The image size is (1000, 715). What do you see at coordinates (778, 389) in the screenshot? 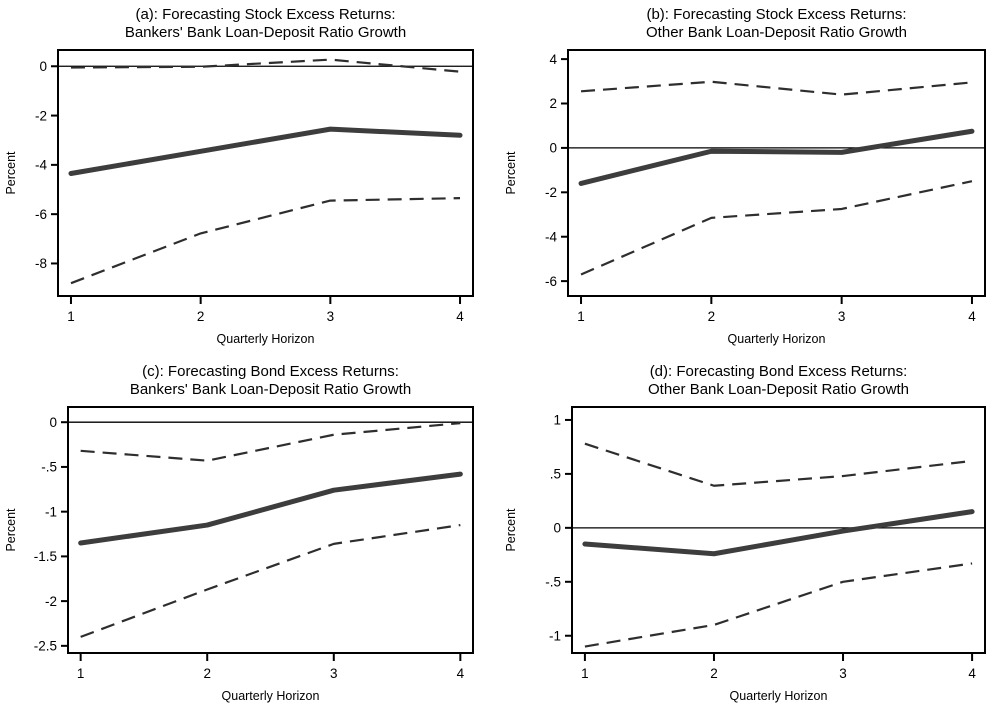
I see `panel-d-title-line2: Other Bank Loan-Deposit Ratio Growth` at bounding box center [778, 389].